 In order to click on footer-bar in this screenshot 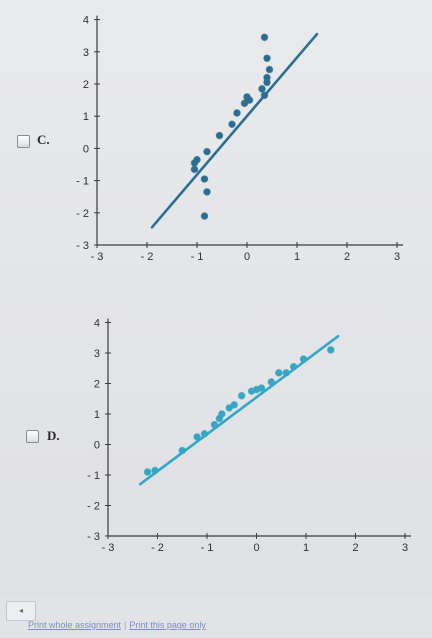, I will do `click(216, 617)`.